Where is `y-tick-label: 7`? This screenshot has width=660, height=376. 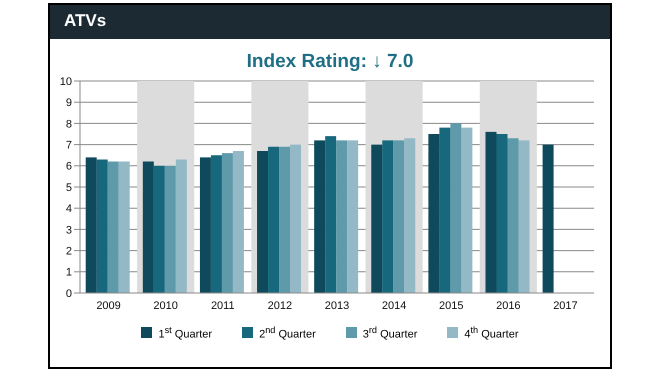 y-tick-label: 7 is located at coordinates (69, 146).